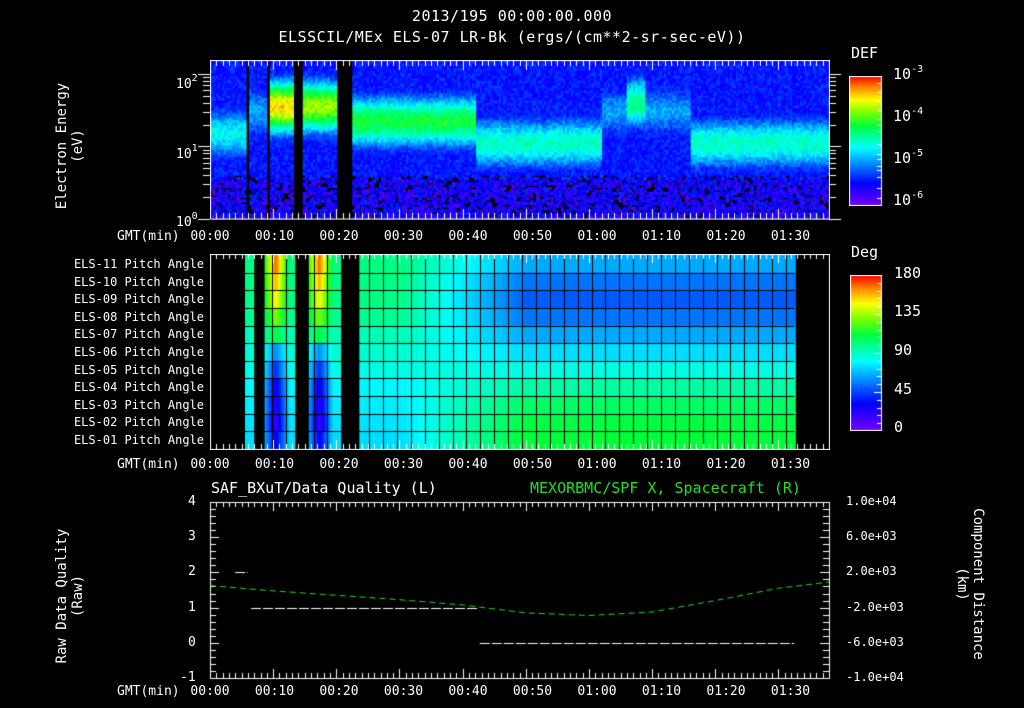 The width and height of the screenshot is (1024, 708). I want to click on component-distance-ylabel-line1: Component Distance, so click(978, 584).